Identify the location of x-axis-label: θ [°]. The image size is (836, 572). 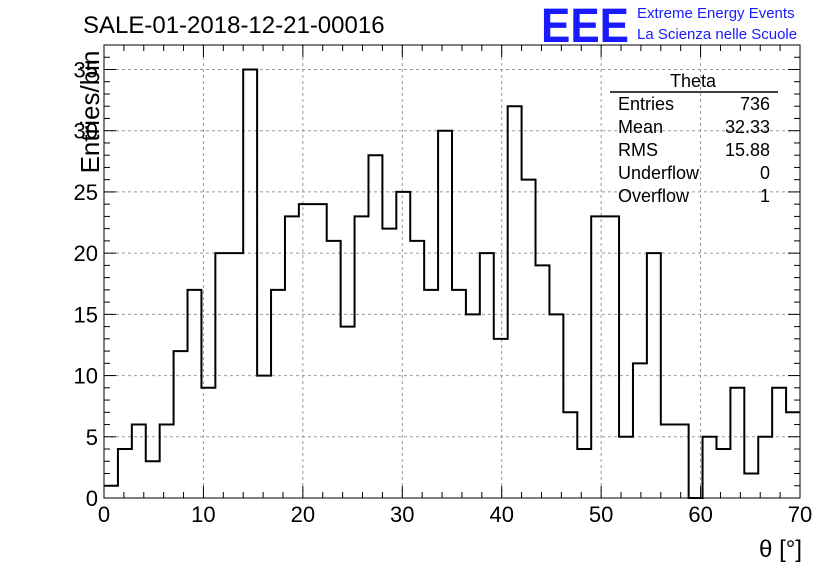
(780, 549).